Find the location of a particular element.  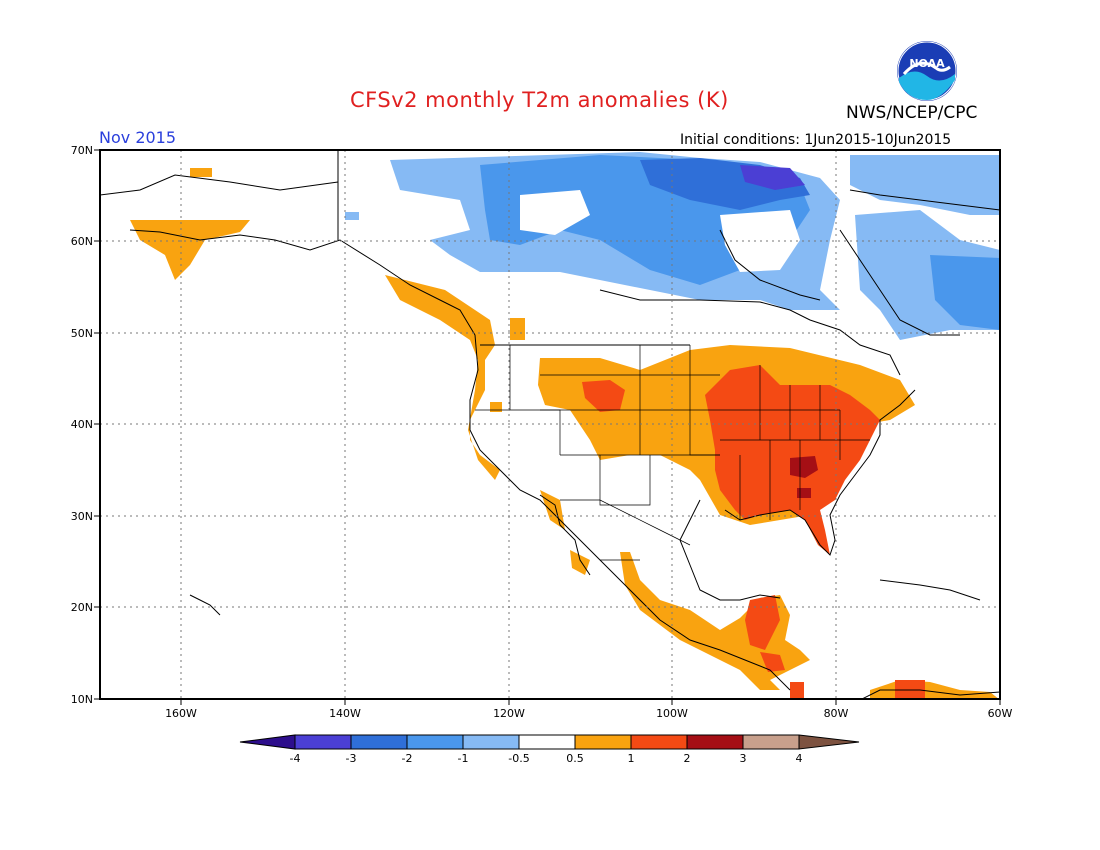

lat-label: 70N is located at coordinates (82, 150).